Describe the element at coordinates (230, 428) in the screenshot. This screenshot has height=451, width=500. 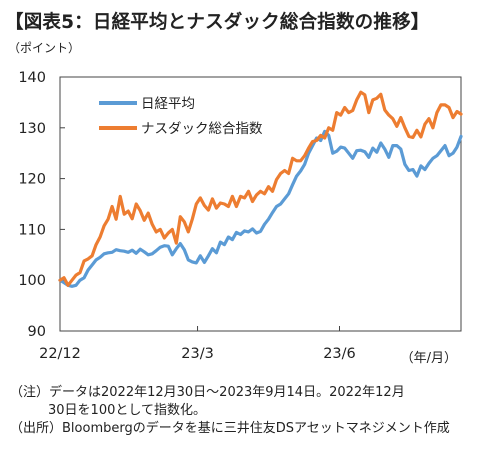
I see `source-text: （出所）Bloombergのデータを基に三井住友DSアセットマネジメント作成` at that location.